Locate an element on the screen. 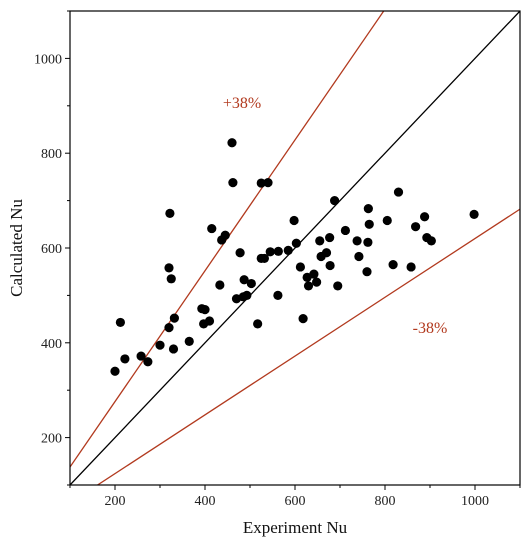 The image size is (532, 550). x-axis-ticks: 200 400 600 800 1000 is located at coordinates (295, 497).